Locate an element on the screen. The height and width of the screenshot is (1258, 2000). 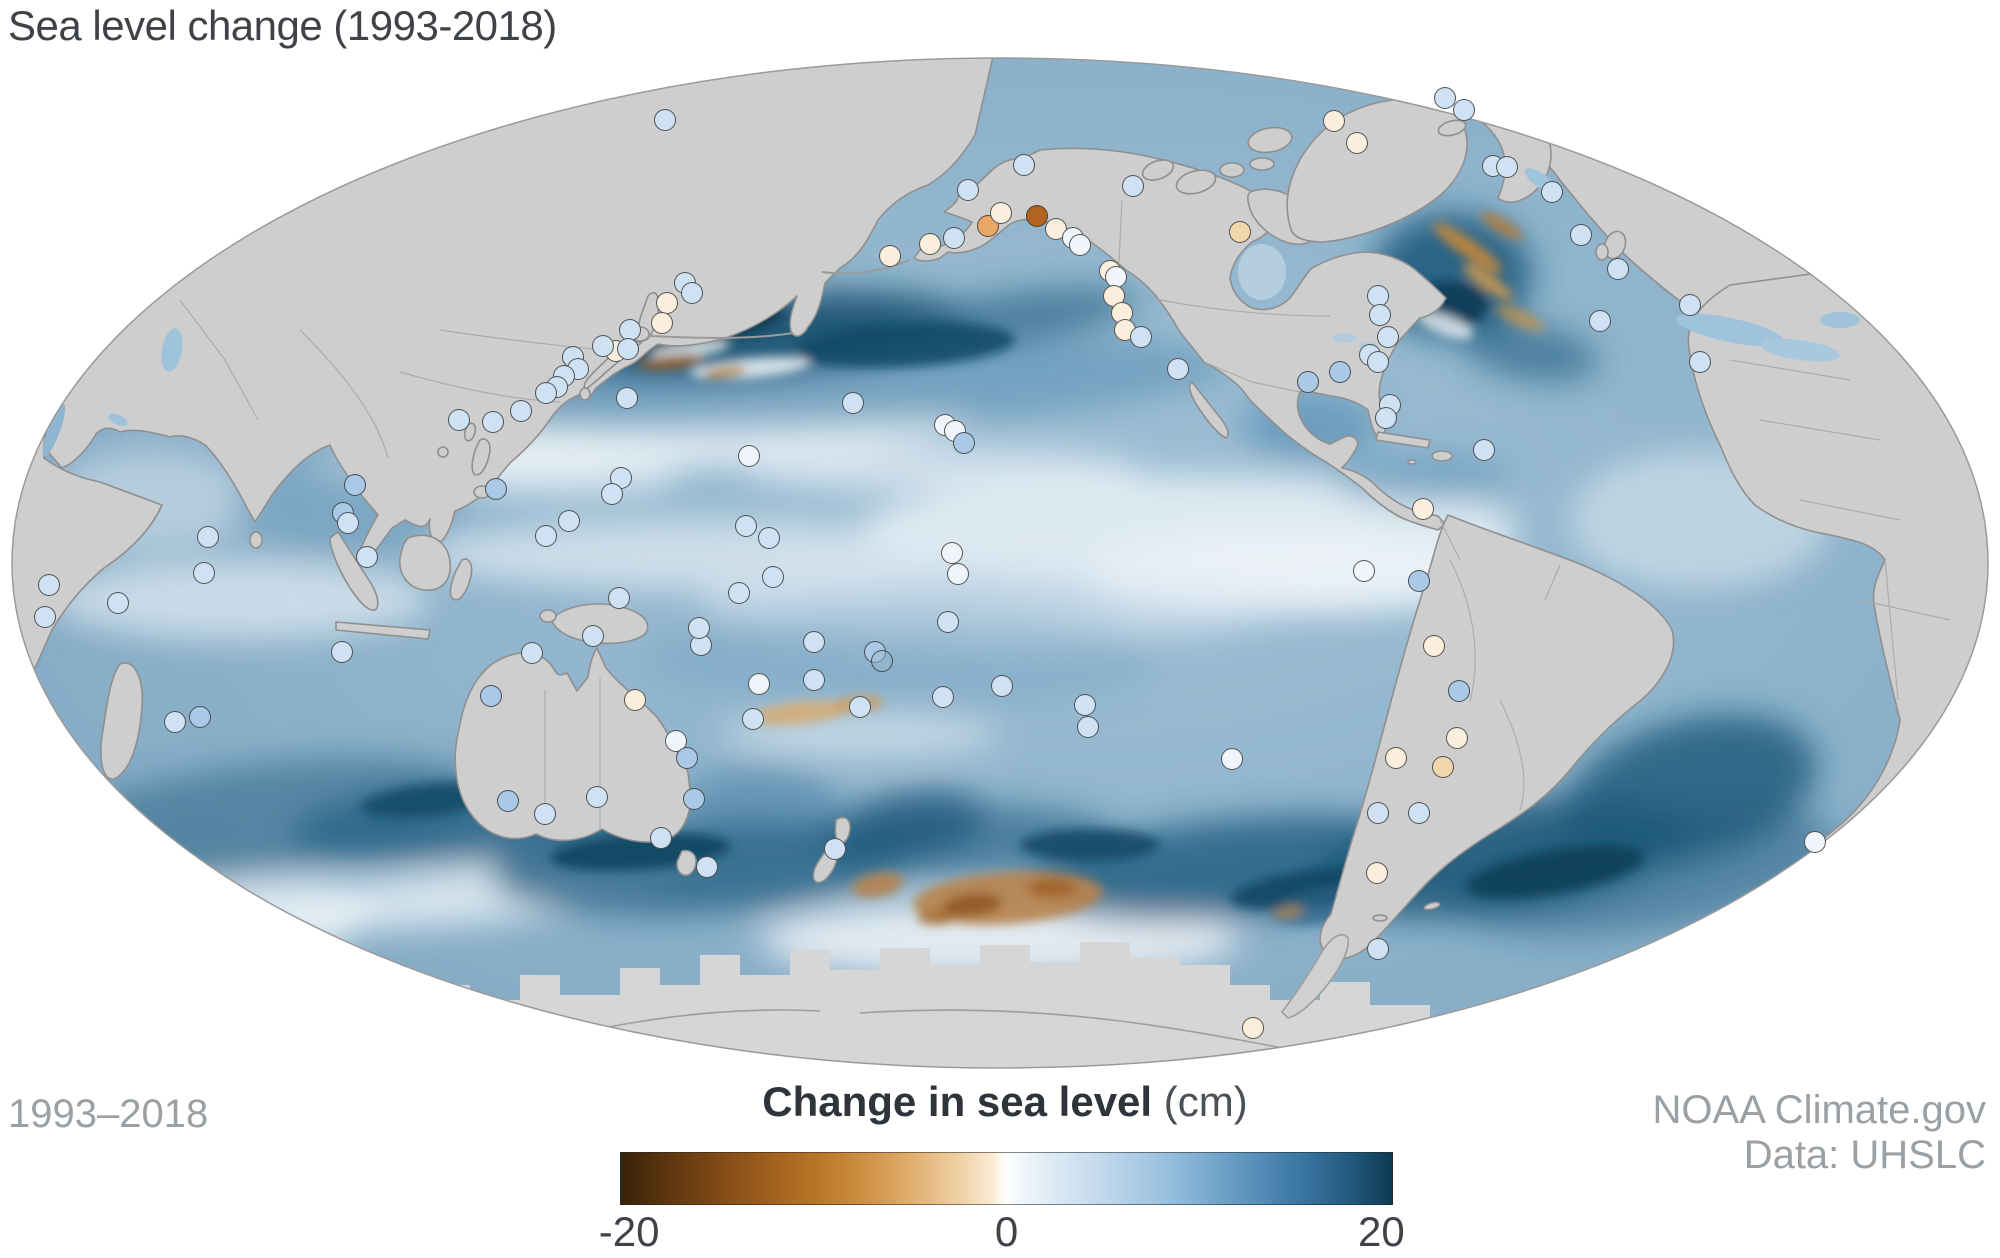
legend-title-text: Change in sea level is located at coordinates (957, 1101).